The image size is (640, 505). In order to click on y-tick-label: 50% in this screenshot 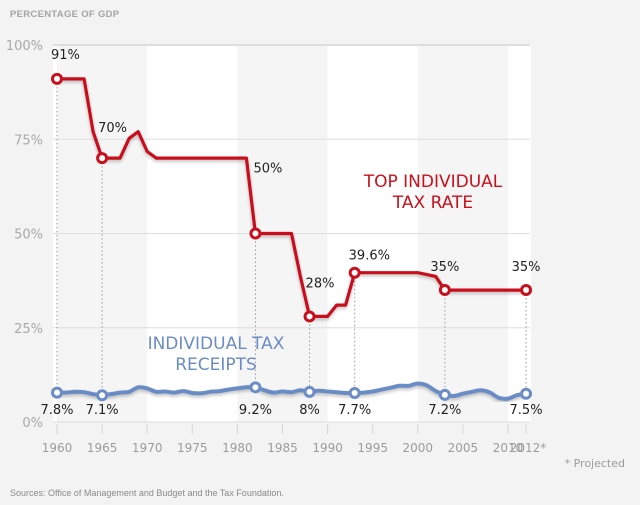, I will do `click(28, 235)`.